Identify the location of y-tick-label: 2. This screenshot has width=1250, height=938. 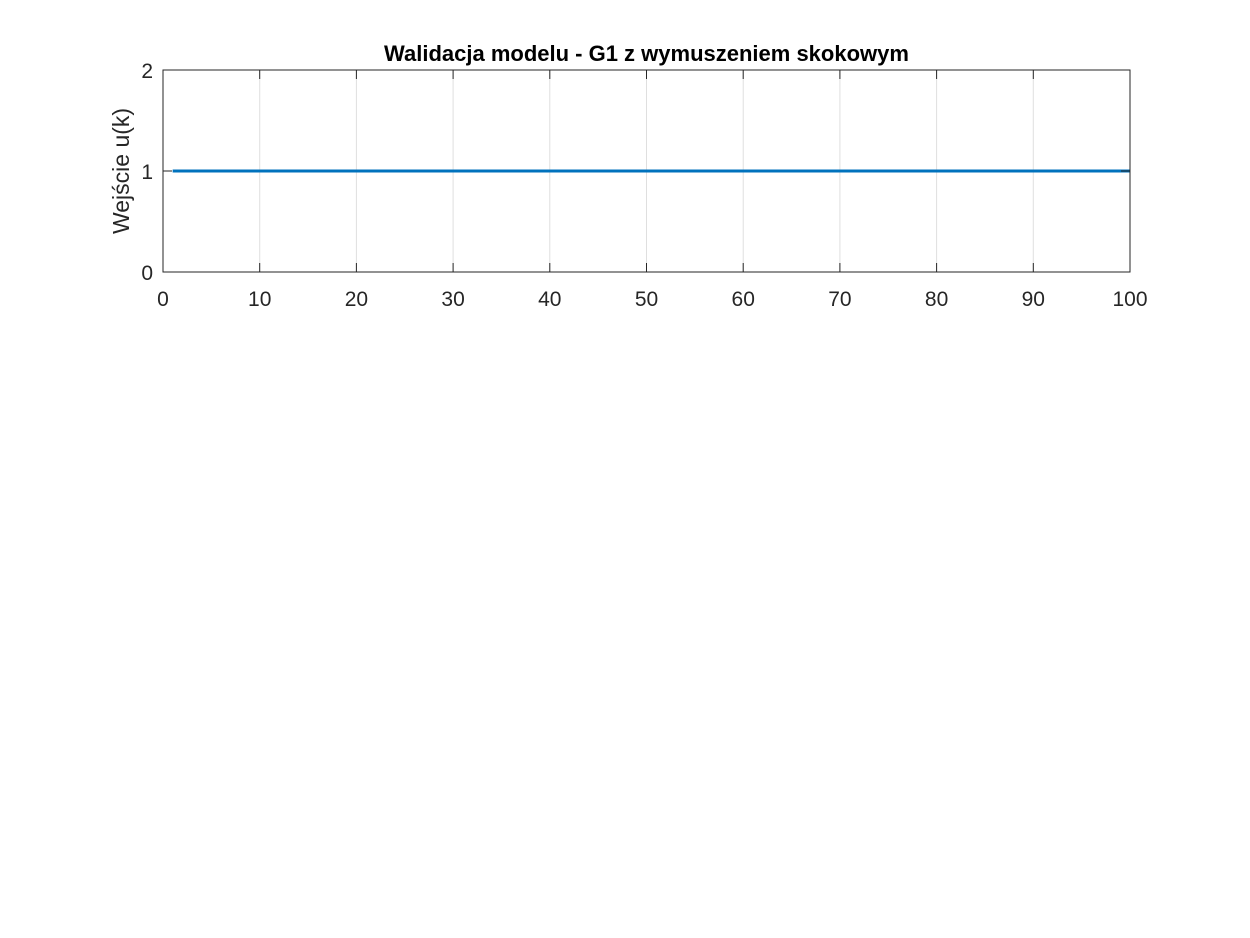
(147, 71).